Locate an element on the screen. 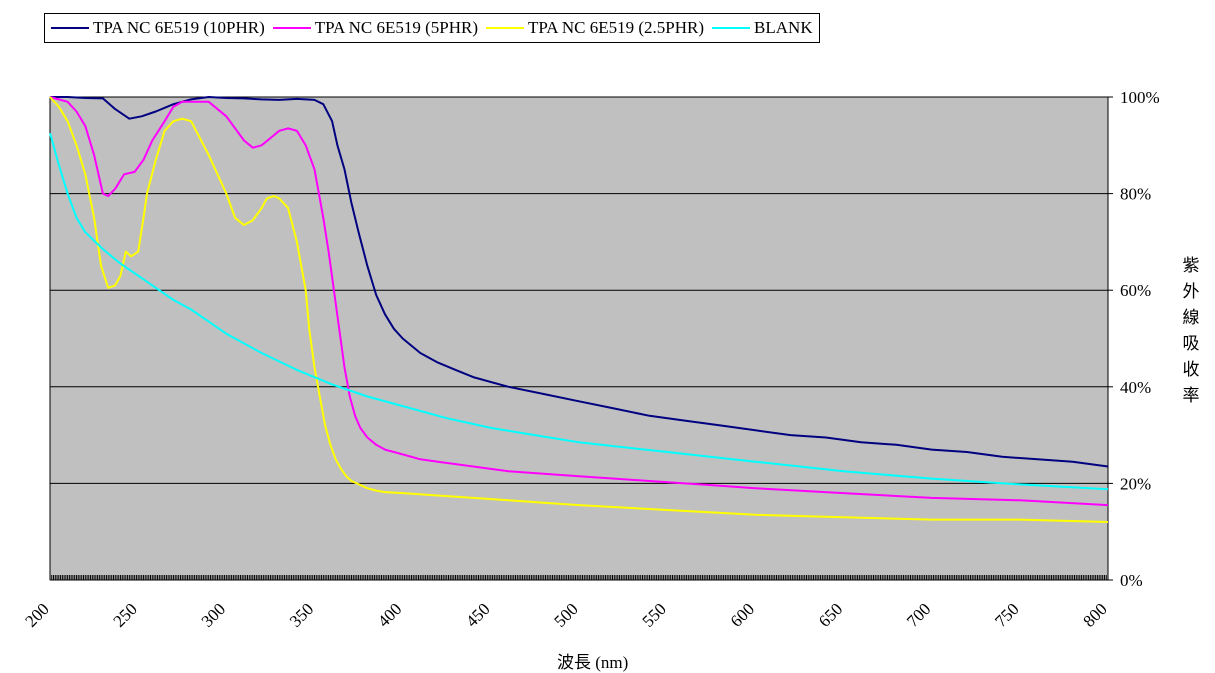 The width and height of the screenshot is (1215, 673). y-tick-label: 80% is located at coordinates (1135, 194).